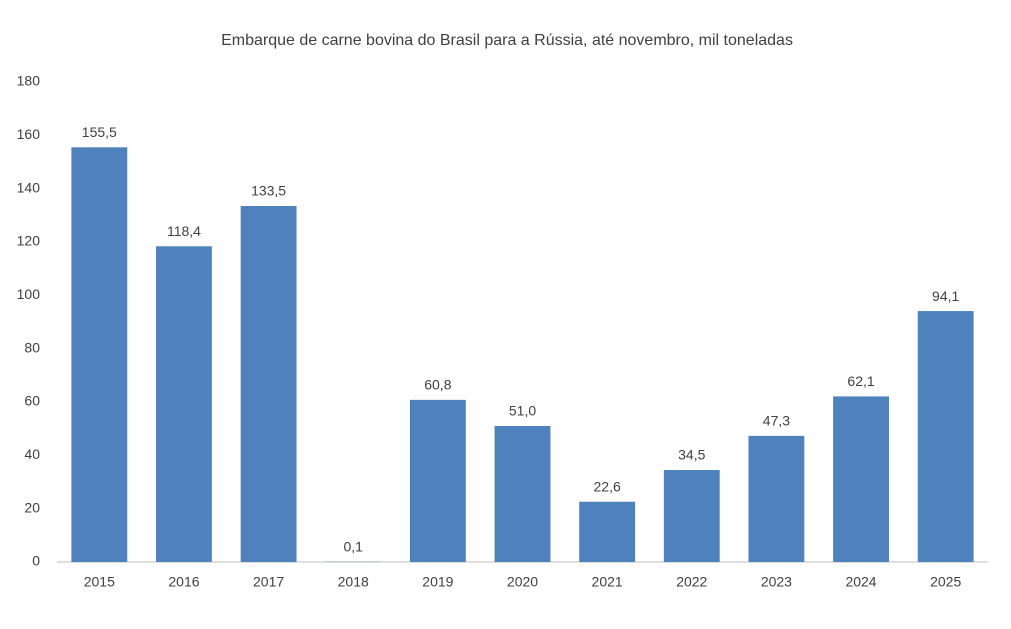 The image size is (1011, 629). What do you see at coordinates (522, 582) in the screenshot?
I see `x-tick-label: 2020` at bounding box center [522, 582].